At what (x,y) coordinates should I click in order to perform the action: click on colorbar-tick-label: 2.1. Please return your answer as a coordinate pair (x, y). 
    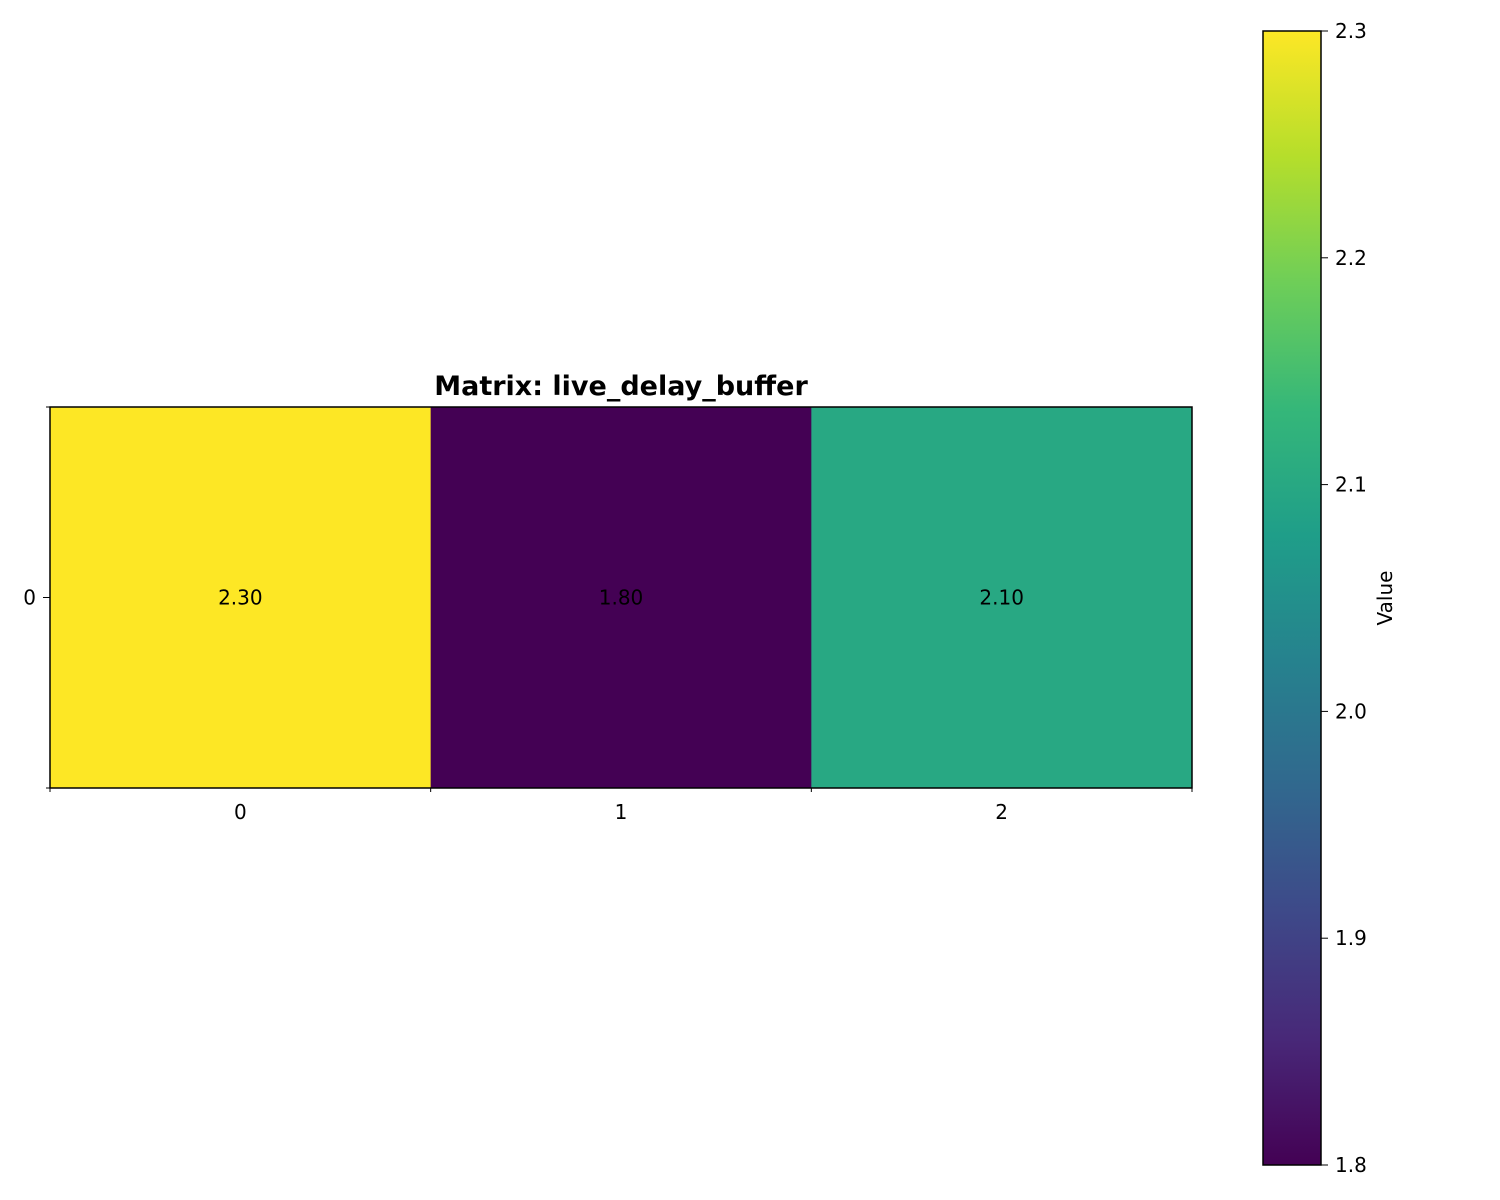
    Looking at the image, I should click on (1351, 485).